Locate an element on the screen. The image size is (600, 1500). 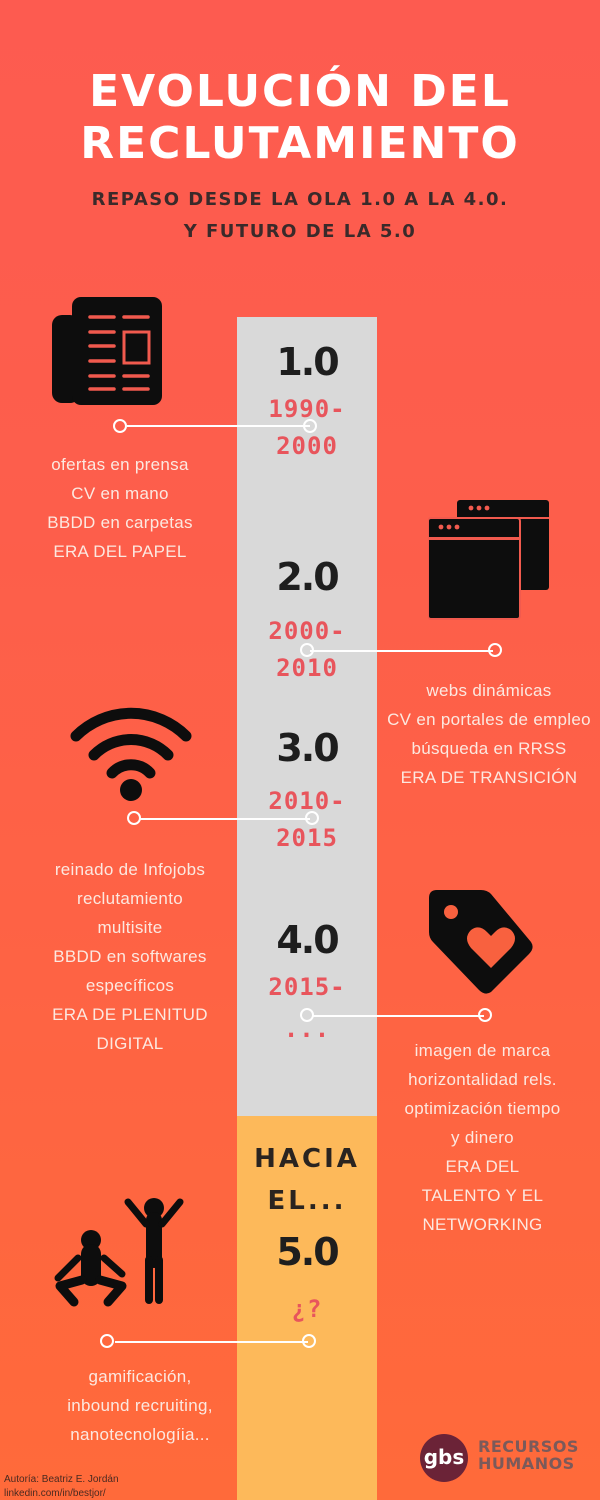
era-4-version: 4.0 is located at coordinates (307, 940).